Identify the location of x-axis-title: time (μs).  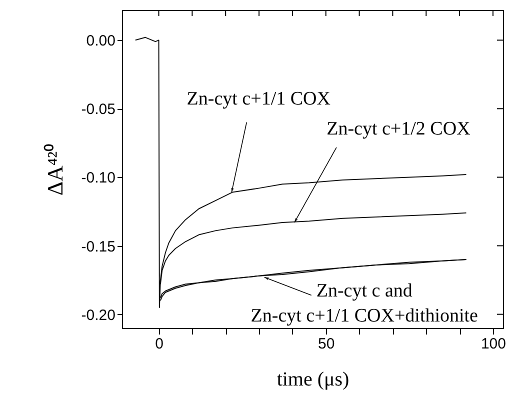
(313, 379).